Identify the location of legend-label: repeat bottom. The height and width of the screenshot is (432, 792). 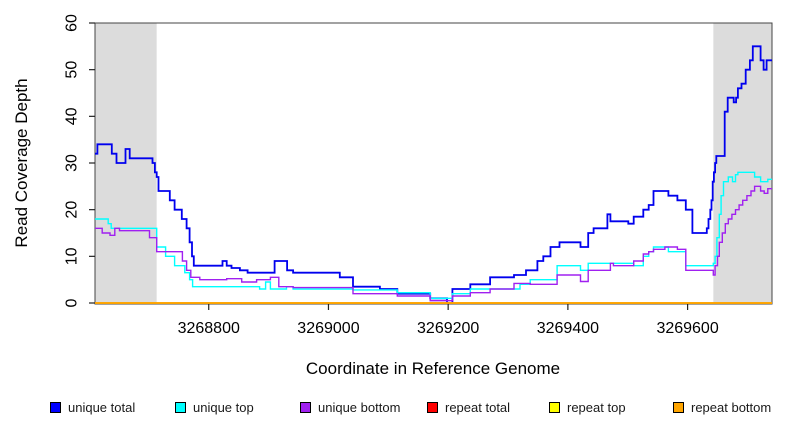
(731, 407).